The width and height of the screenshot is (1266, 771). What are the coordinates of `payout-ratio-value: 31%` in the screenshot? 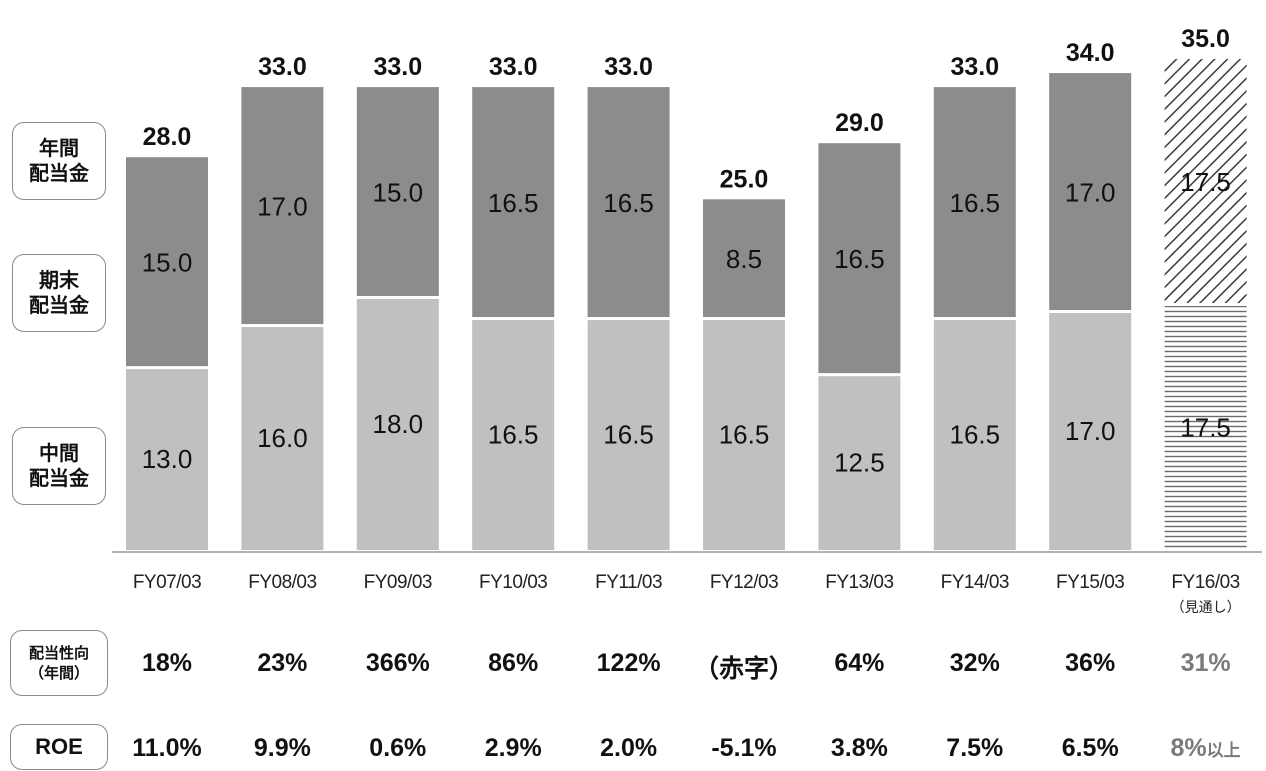 It's located at (1205, 663).